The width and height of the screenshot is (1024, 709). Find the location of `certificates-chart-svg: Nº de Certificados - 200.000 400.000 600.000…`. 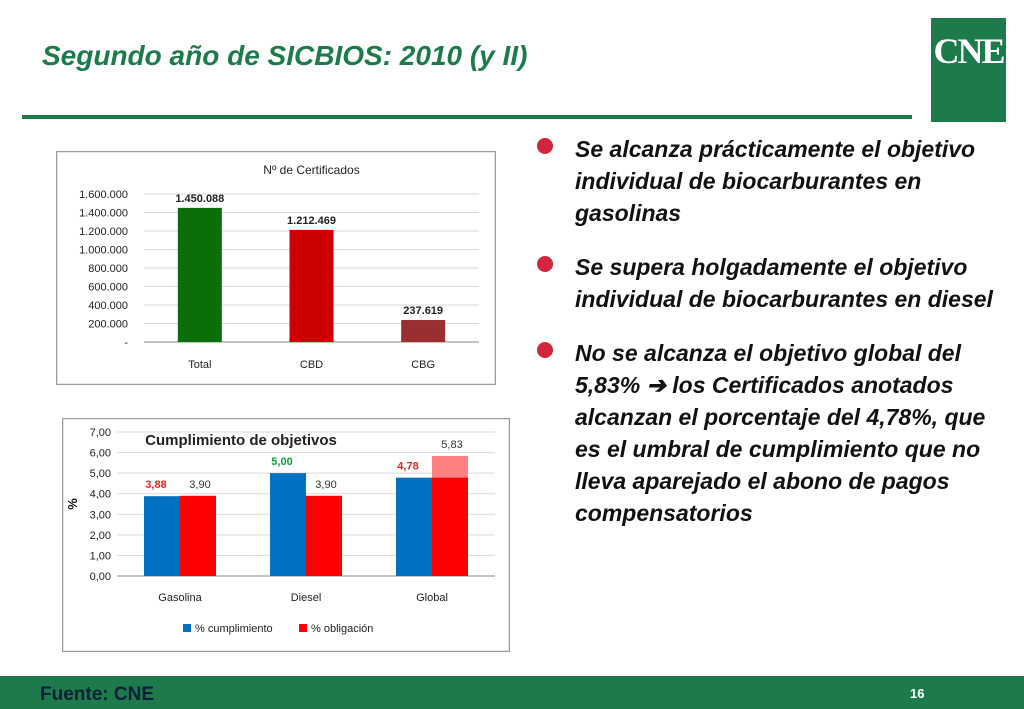

certificates-chart-svg: Nº de Certificados - 200.000 400.000 600.000… is located at coordinates (279, 267).